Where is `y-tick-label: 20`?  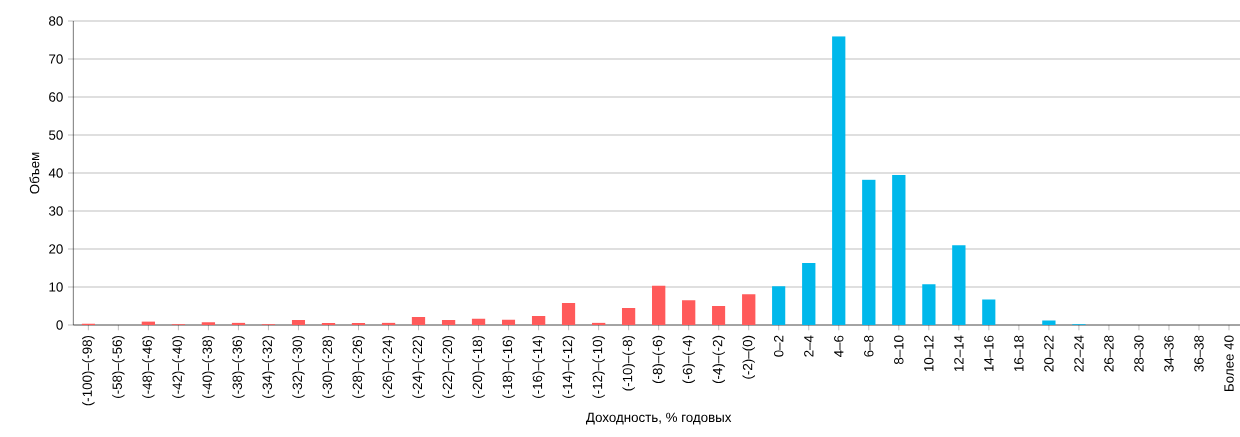 y-tick-label: 20 is located at coordinates (56, 249).